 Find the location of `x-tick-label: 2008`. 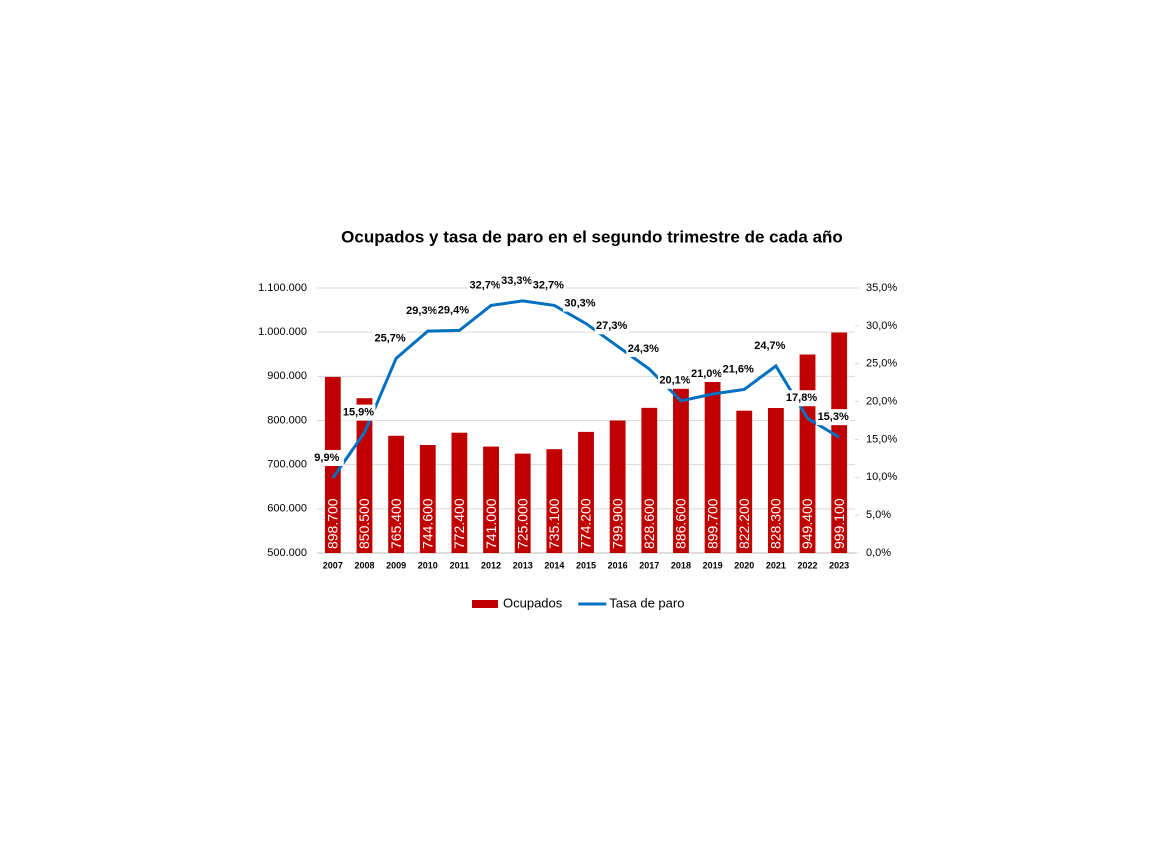

x-tick-label: 2008 is located at coordinates (364, 565).